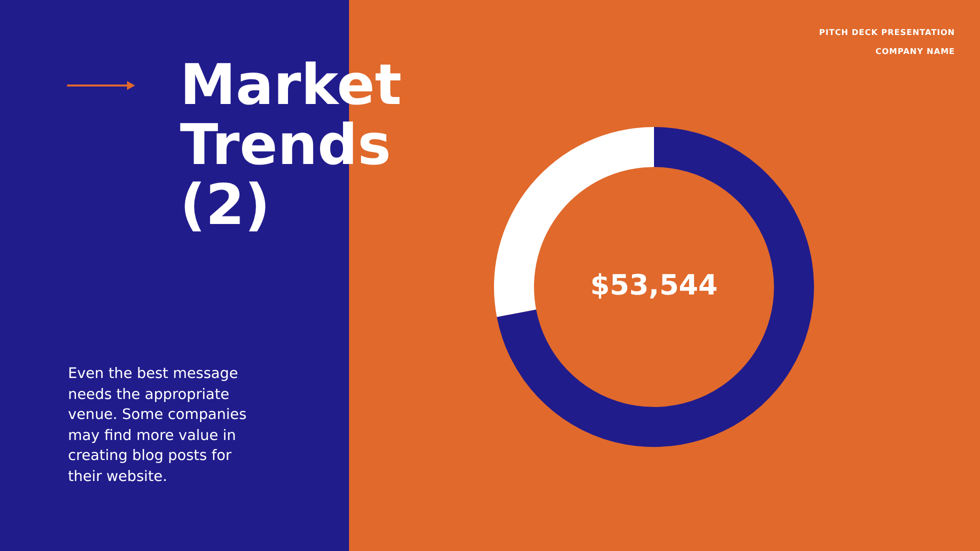 Image resolution: width=980 pixels, height=551 pixels. I want to click on text: PITCH DECK PRESENTATION, so click(887, 32).